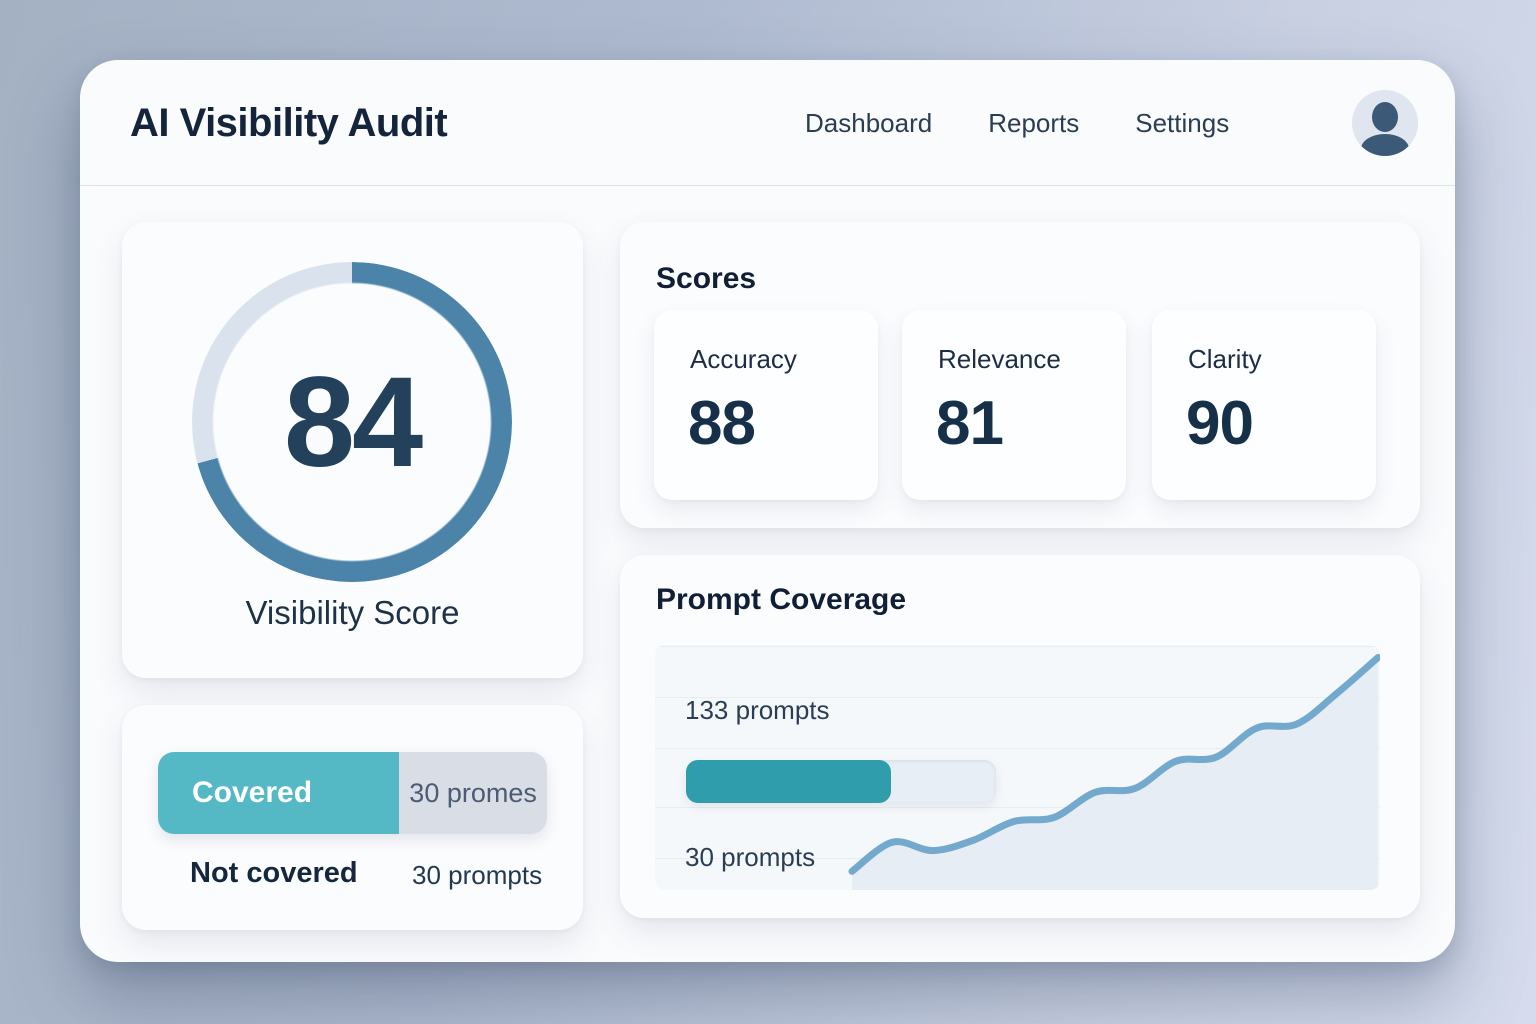 The width and height of the screenshot is (1536, 1024). Describe the element at coordinates (970, 423) in the screenshot. I see `score-value: 81` at that location.